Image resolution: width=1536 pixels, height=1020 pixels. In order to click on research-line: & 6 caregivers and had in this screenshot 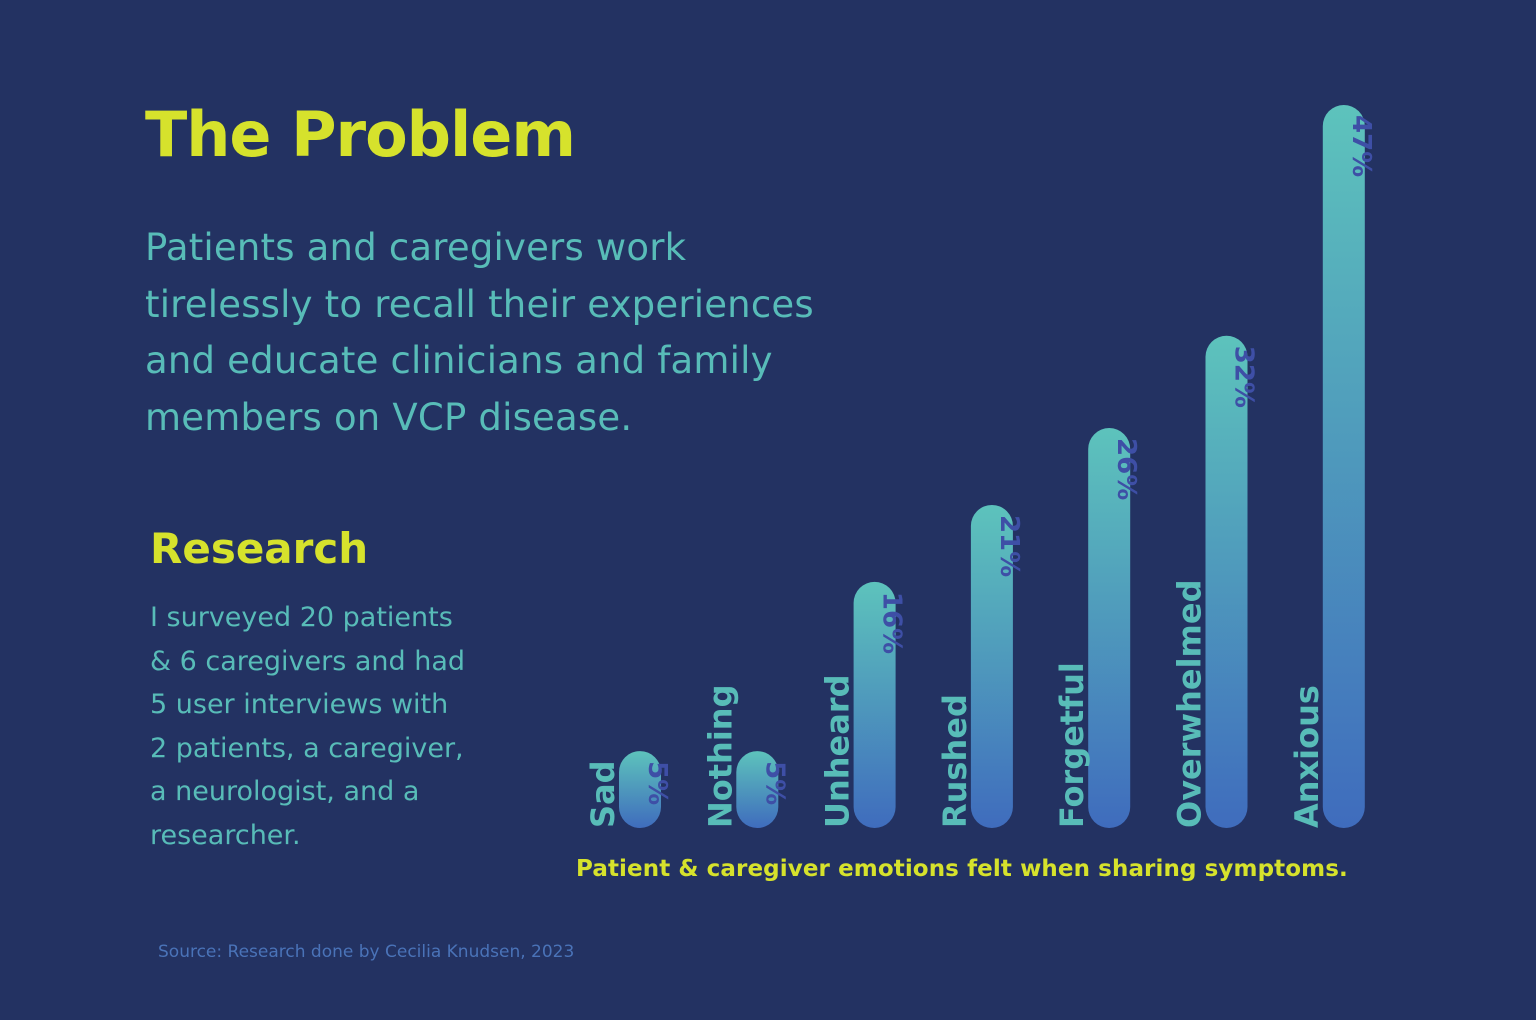, I will do `click(308, 661)`.